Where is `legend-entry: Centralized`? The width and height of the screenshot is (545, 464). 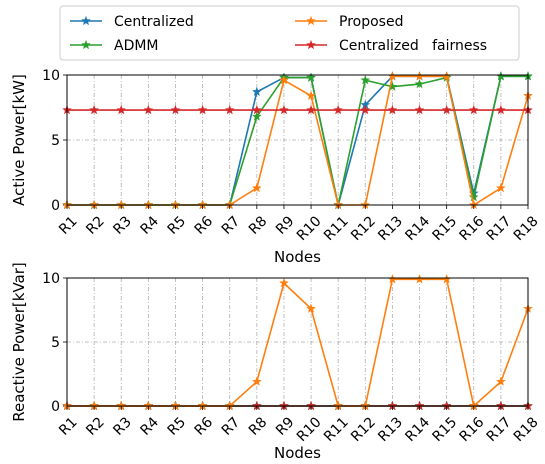
legend-entry: Centralized is located at coordinates (132, 22).